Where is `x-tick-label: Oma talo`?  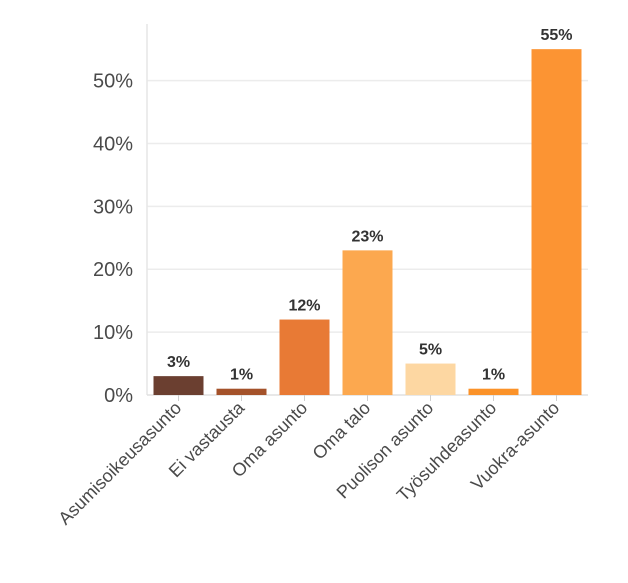
x-tick-label: Oma talo is located at coordinates (342, 431).